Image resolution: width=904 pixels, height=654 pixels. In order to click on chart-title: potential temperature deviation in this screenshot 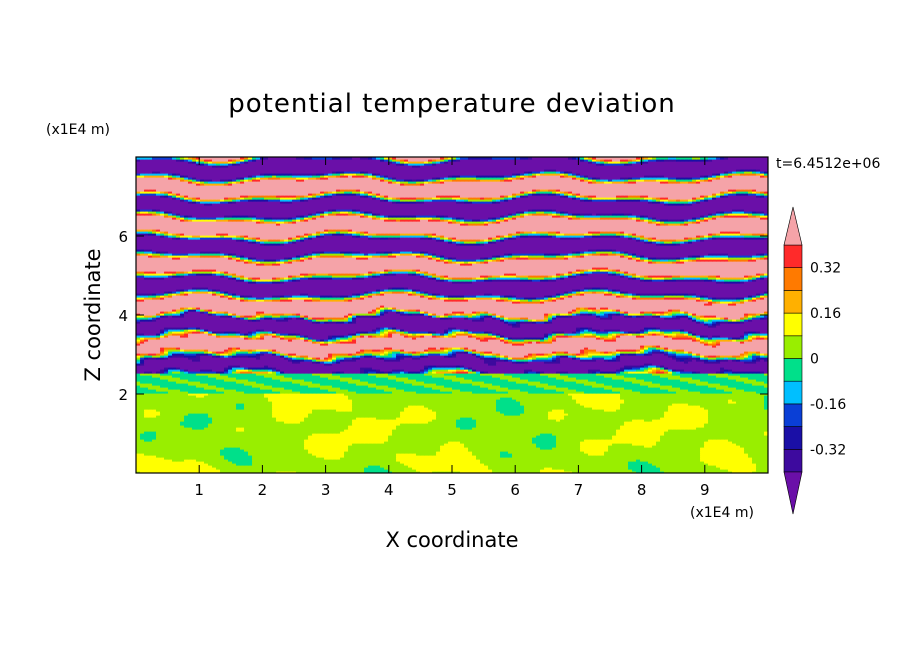, I will do `click(451, 104)`.